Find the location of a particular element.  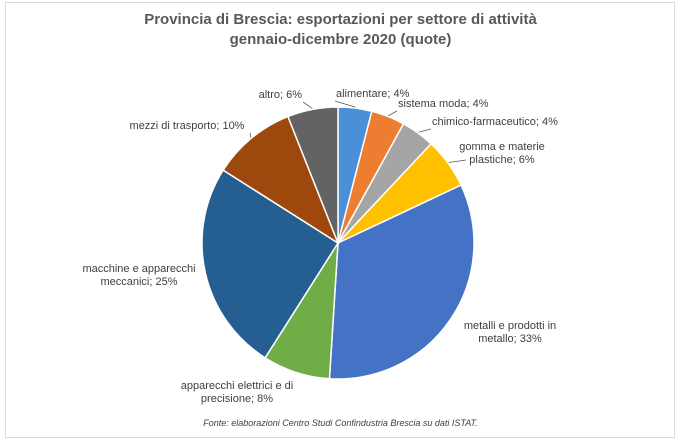

data-label-0: alimentare; 4% is located at coordinates (373, 94).